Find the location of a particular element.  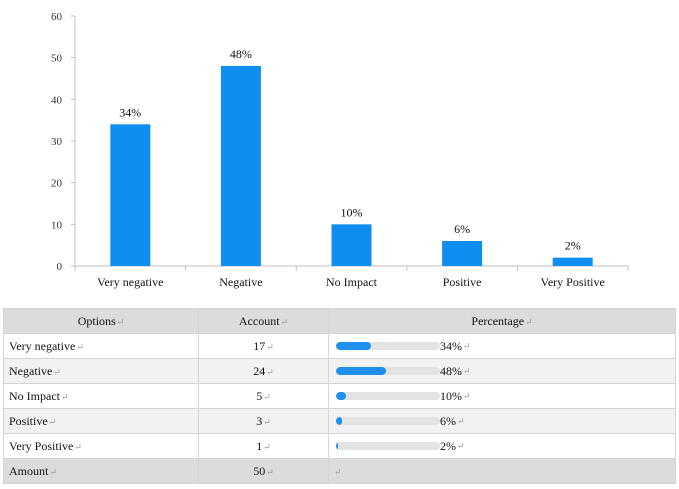

count-cell: 1↵ is located at coordinates (263, 446).